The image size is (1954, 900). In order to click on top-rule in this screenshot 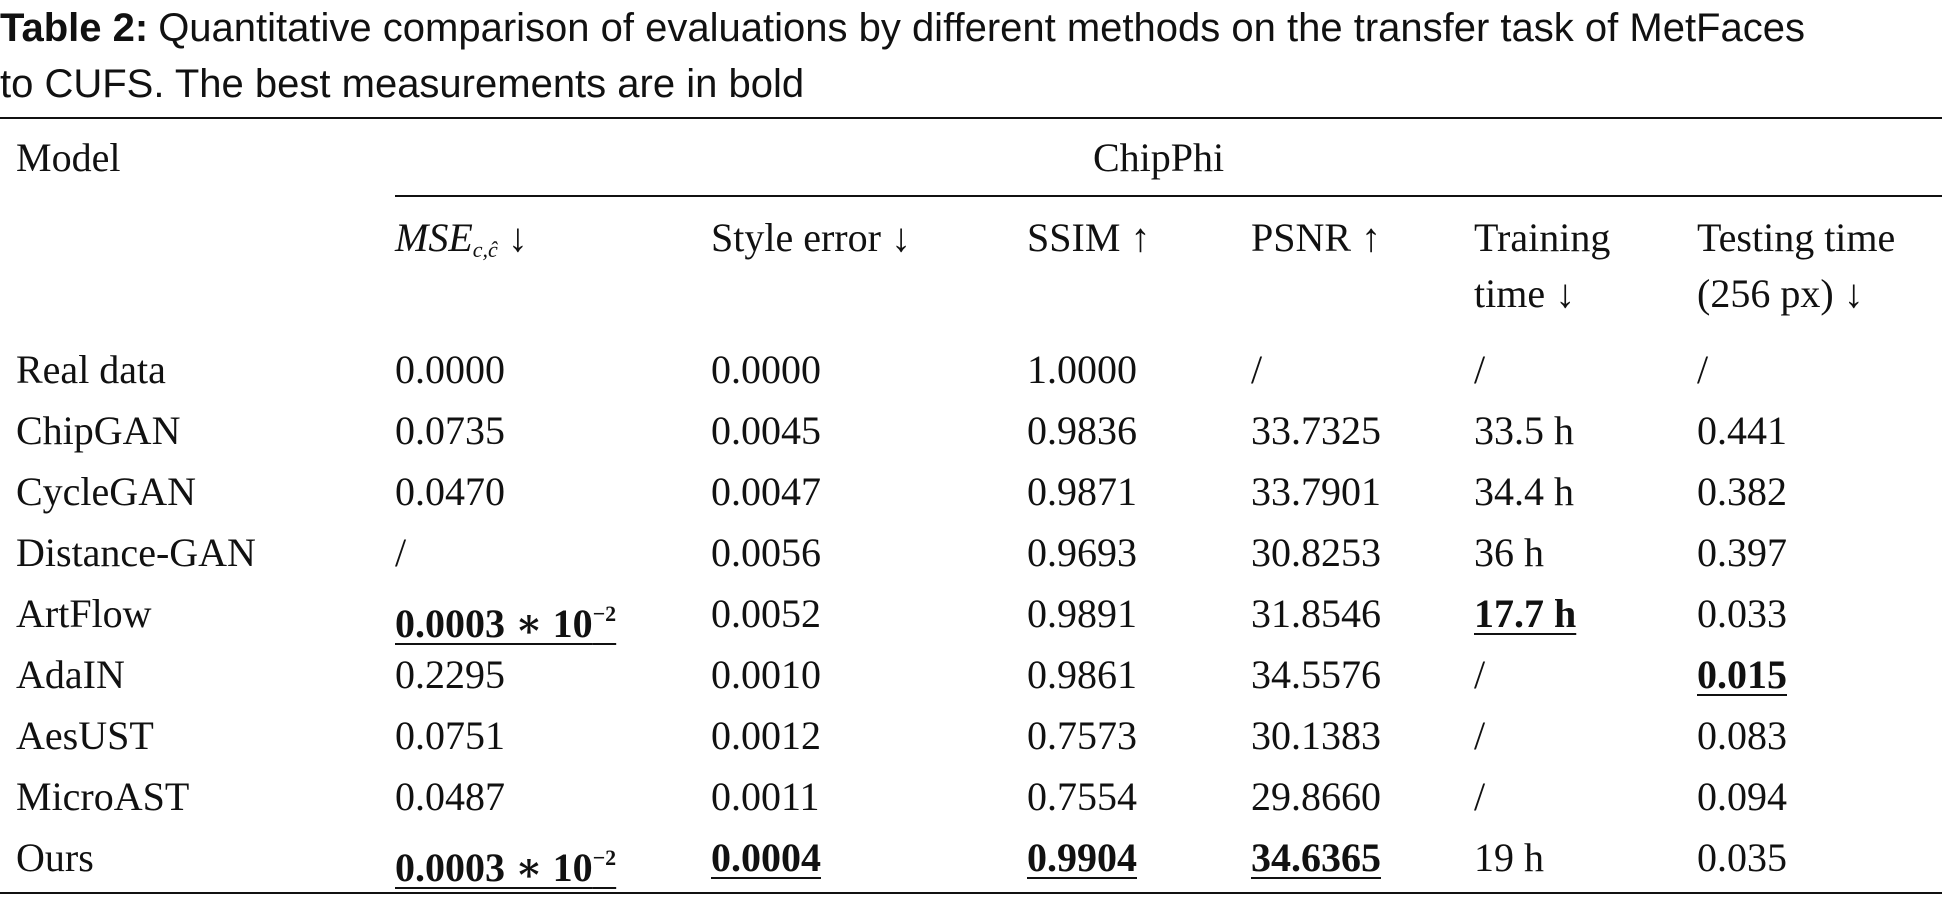, I will do `click(971, 118)`.